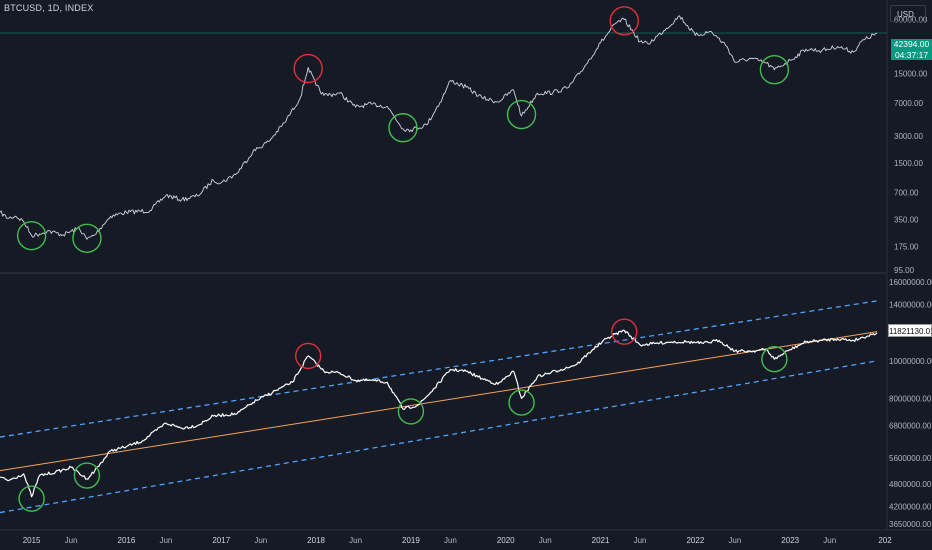 The width and height of the screenshot is (932, 550). Describe the element at coordinates (601, 540) in the screenshot. I see `time-tick-label: 2021` at that location.